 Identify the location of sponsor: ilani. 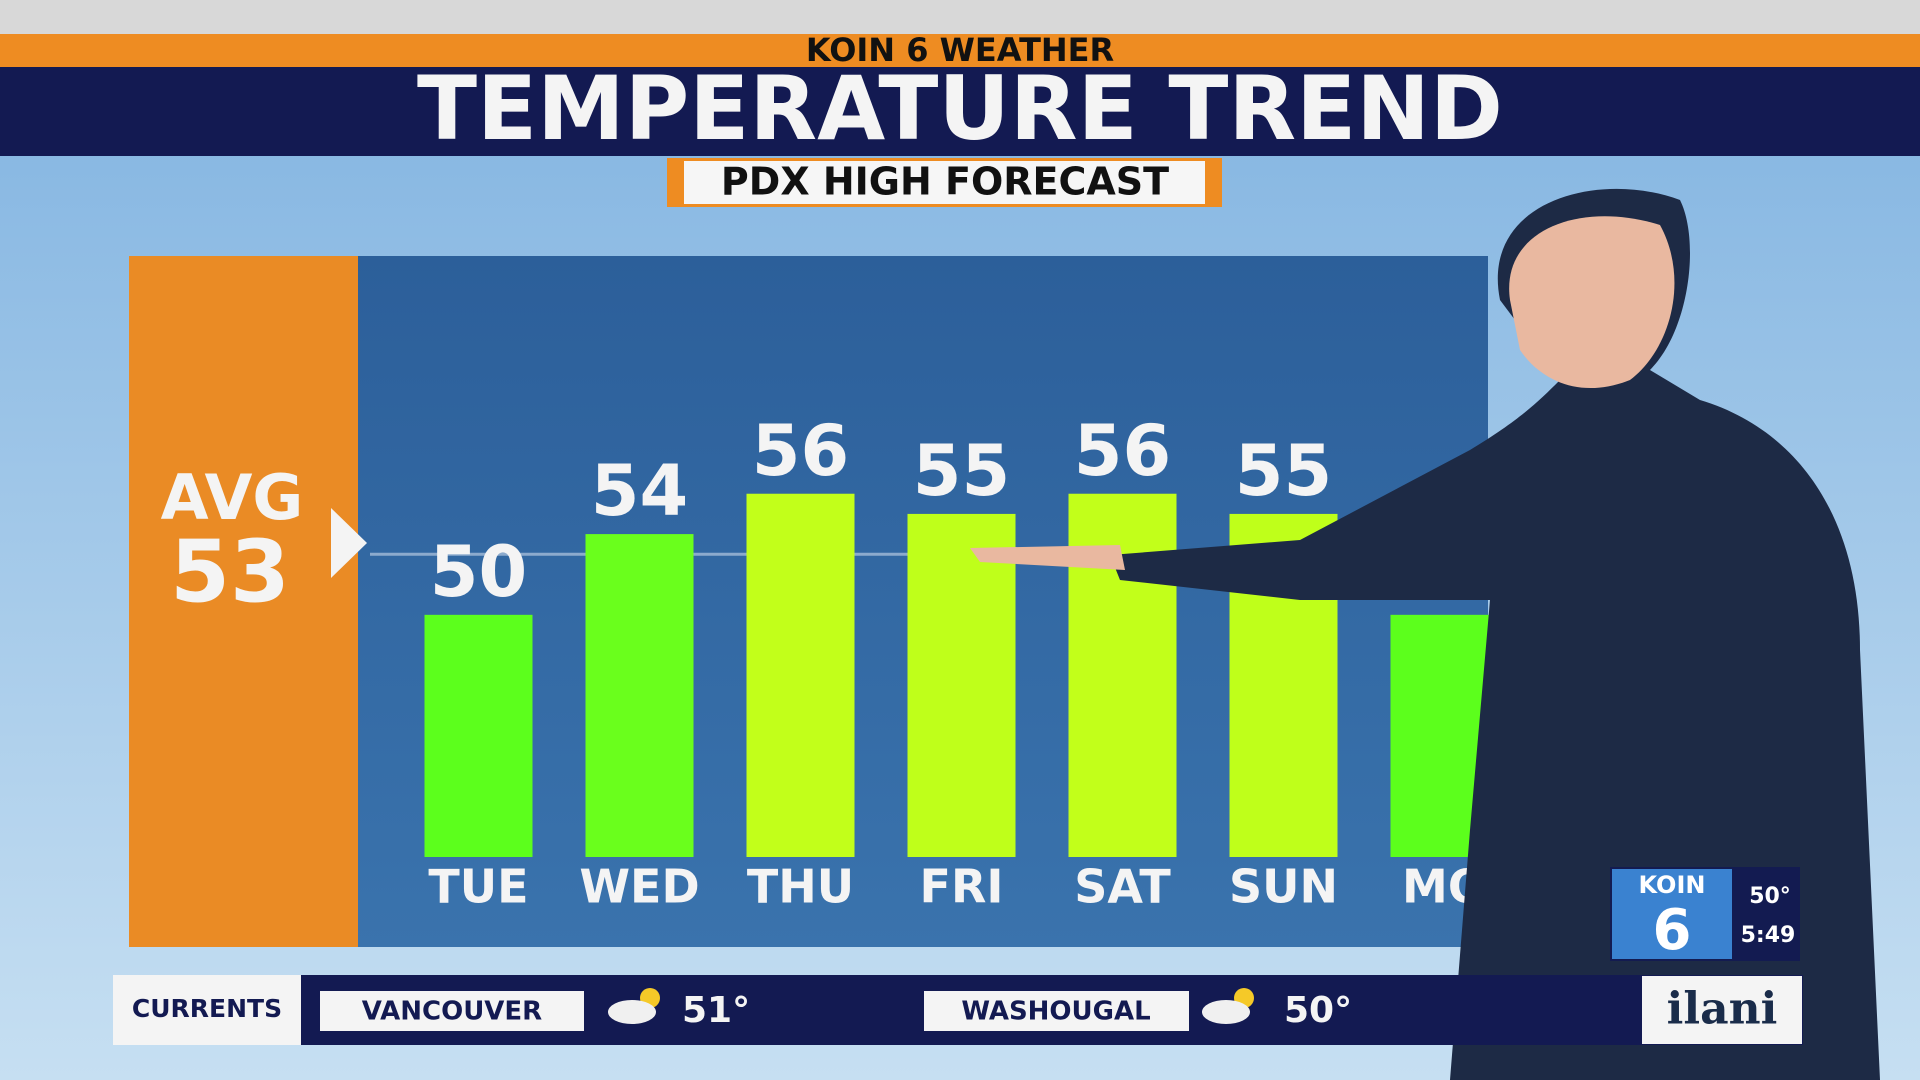
(1722, 1009).